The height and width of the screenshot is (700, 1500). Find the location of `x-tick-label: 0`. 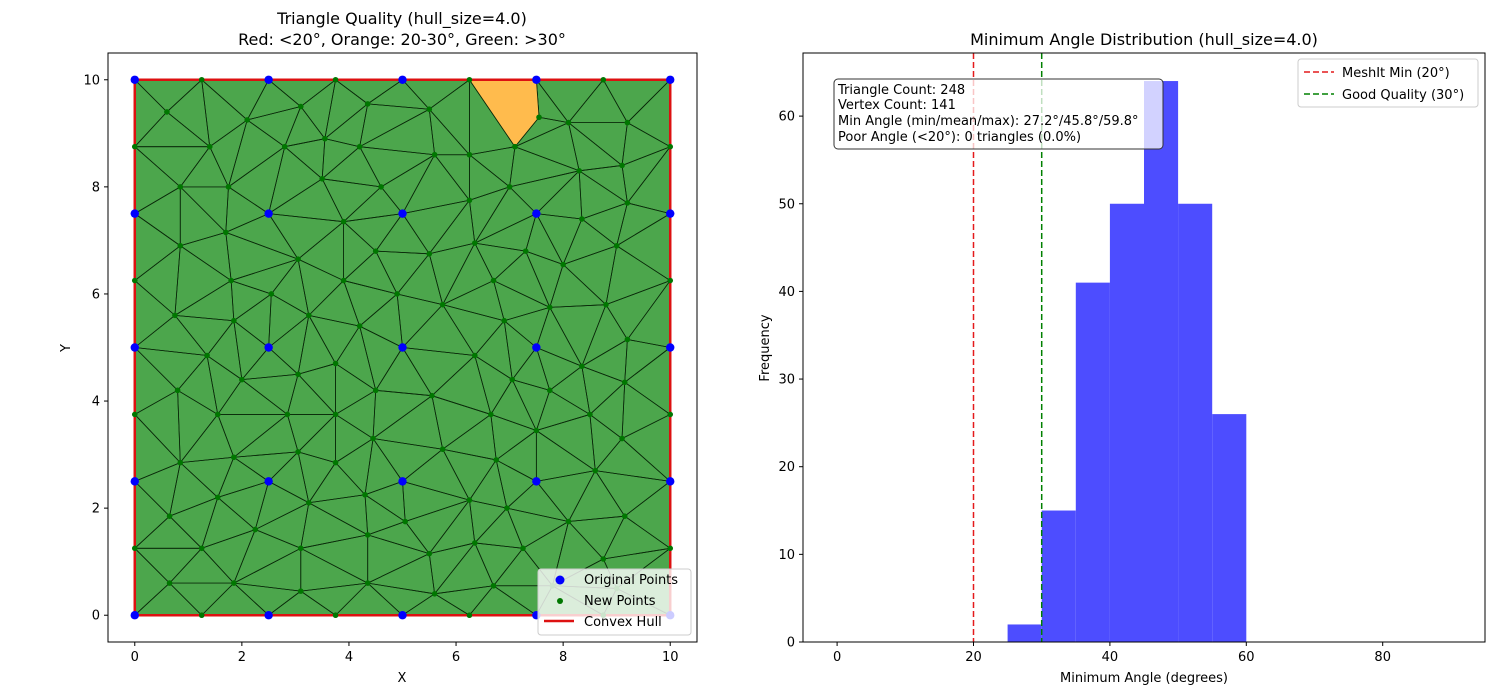

x-tick-label: 0 is located at coordinates (135, 657).